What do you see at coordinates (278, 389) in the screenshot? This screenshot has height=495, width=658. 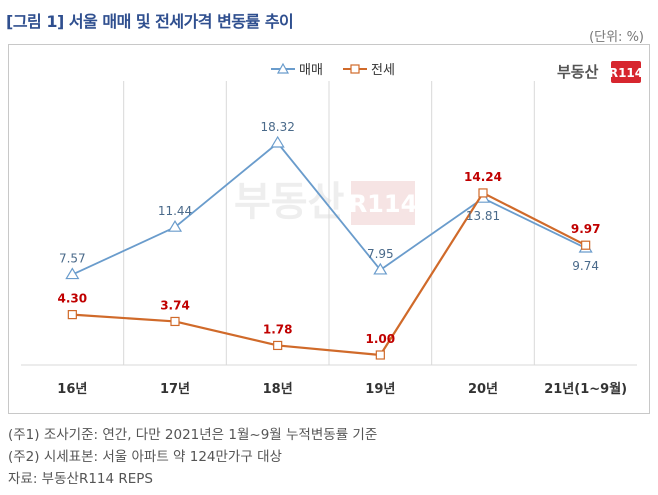 I see `x-tick-label: 18년` at bounding box center [278, 389].